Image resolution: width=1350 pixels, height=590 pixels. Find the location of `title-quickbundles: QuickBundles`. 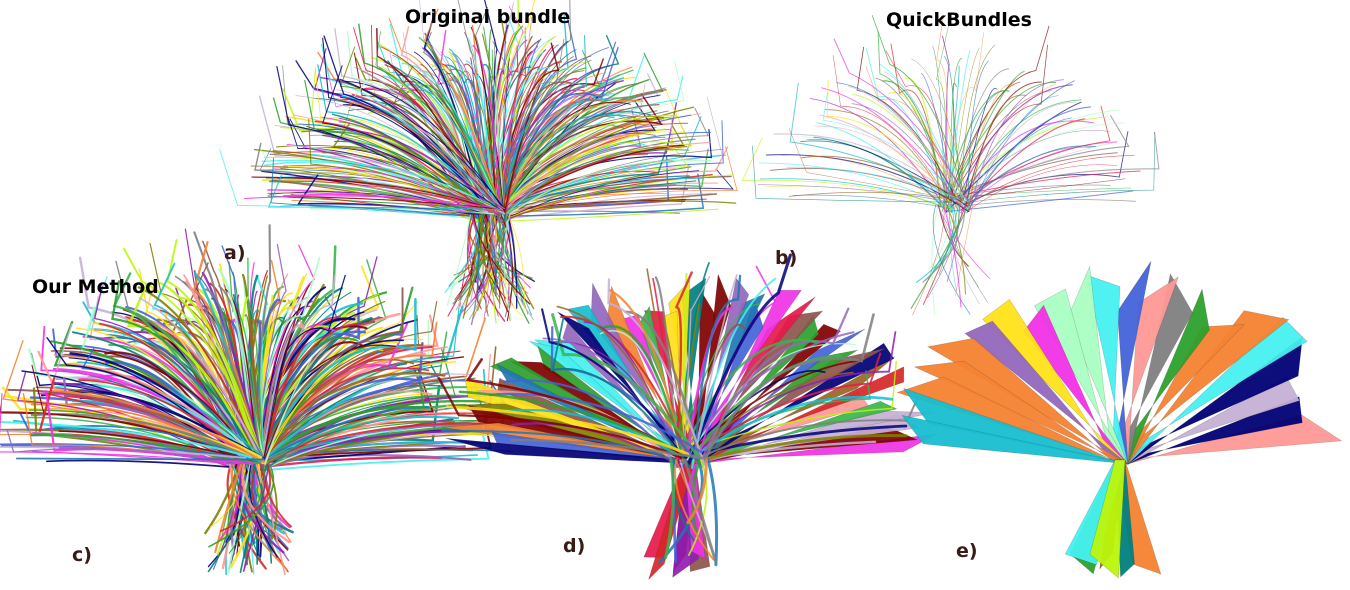

title-quickbundles: QuickBundles is located at coordinates (959, 20).